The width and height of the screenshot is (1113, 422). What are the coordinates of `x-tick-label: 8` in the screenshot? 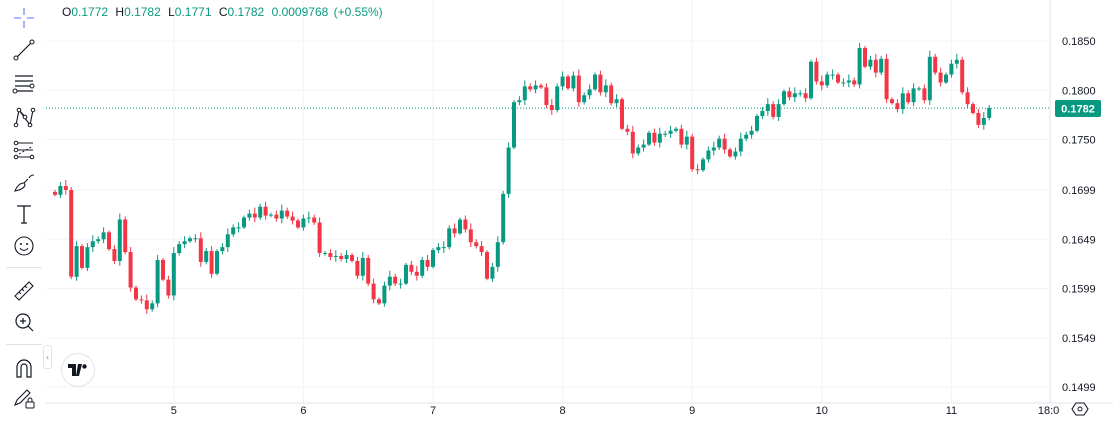 It's located at (563, 411).